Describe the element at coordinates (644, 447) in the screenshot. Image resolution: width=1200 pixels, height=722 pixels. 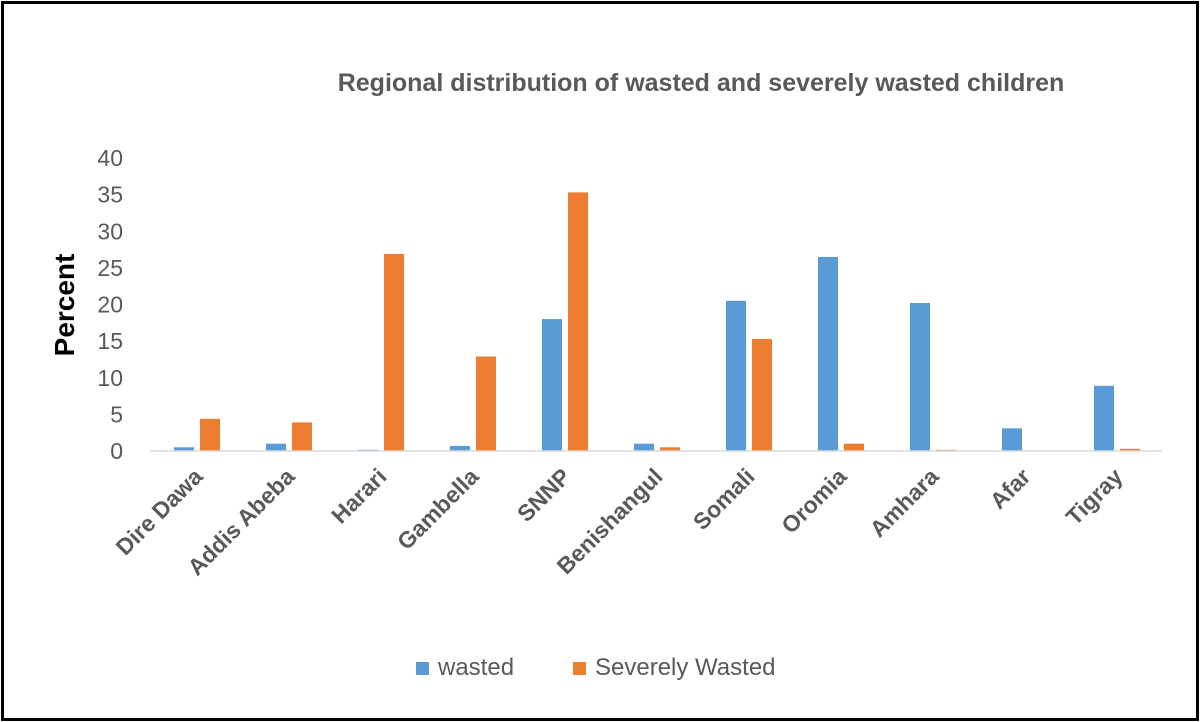
I see `bar-wasted-benishangul` at that location.